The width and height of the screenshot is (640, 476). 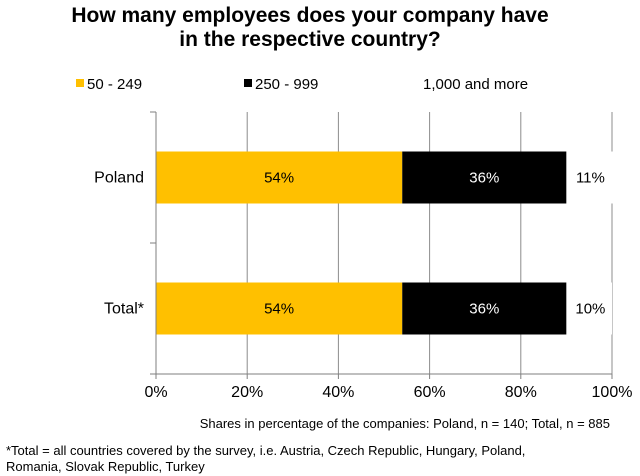 I want to click on data-label: 11%, so click(x=590, y=178).